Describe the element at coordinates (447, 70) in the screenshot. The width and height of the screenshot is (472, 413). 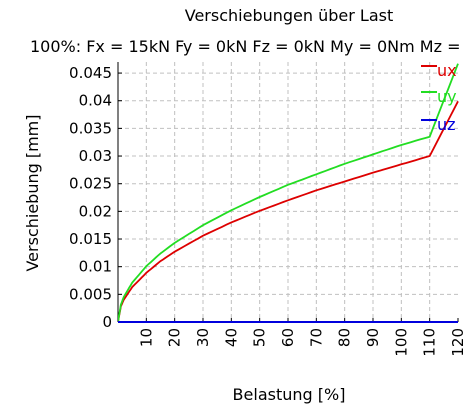
I see `legend-label-ux: ux` at that location.